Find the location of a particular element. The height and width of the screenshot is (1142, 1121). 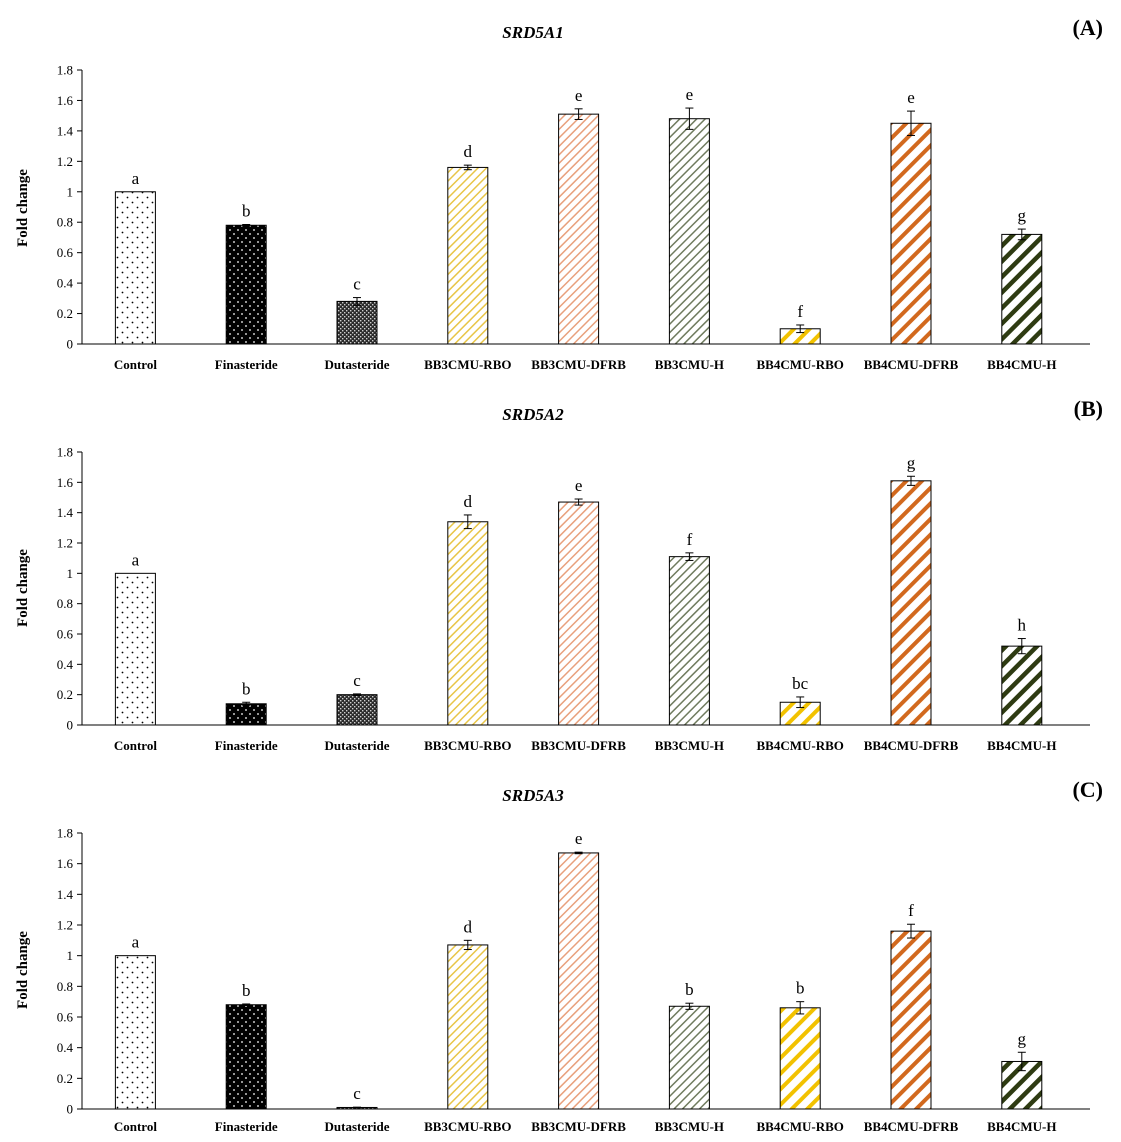

panel-label: (C) is located at coordinates (1087, 789).